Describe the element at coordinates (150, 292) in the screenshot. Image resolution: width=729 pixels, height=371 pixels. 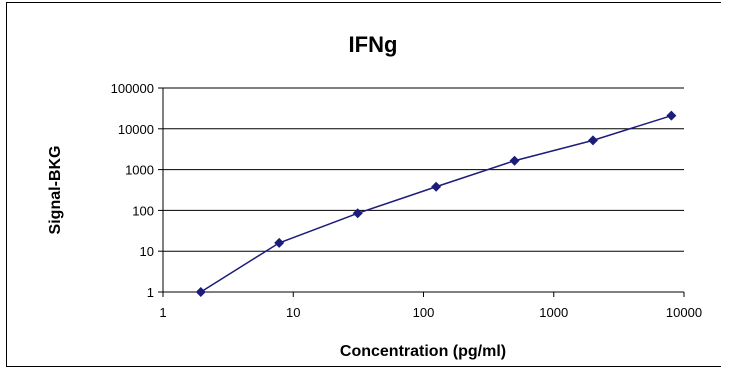
I see `y-tick-label: 1` at that location.